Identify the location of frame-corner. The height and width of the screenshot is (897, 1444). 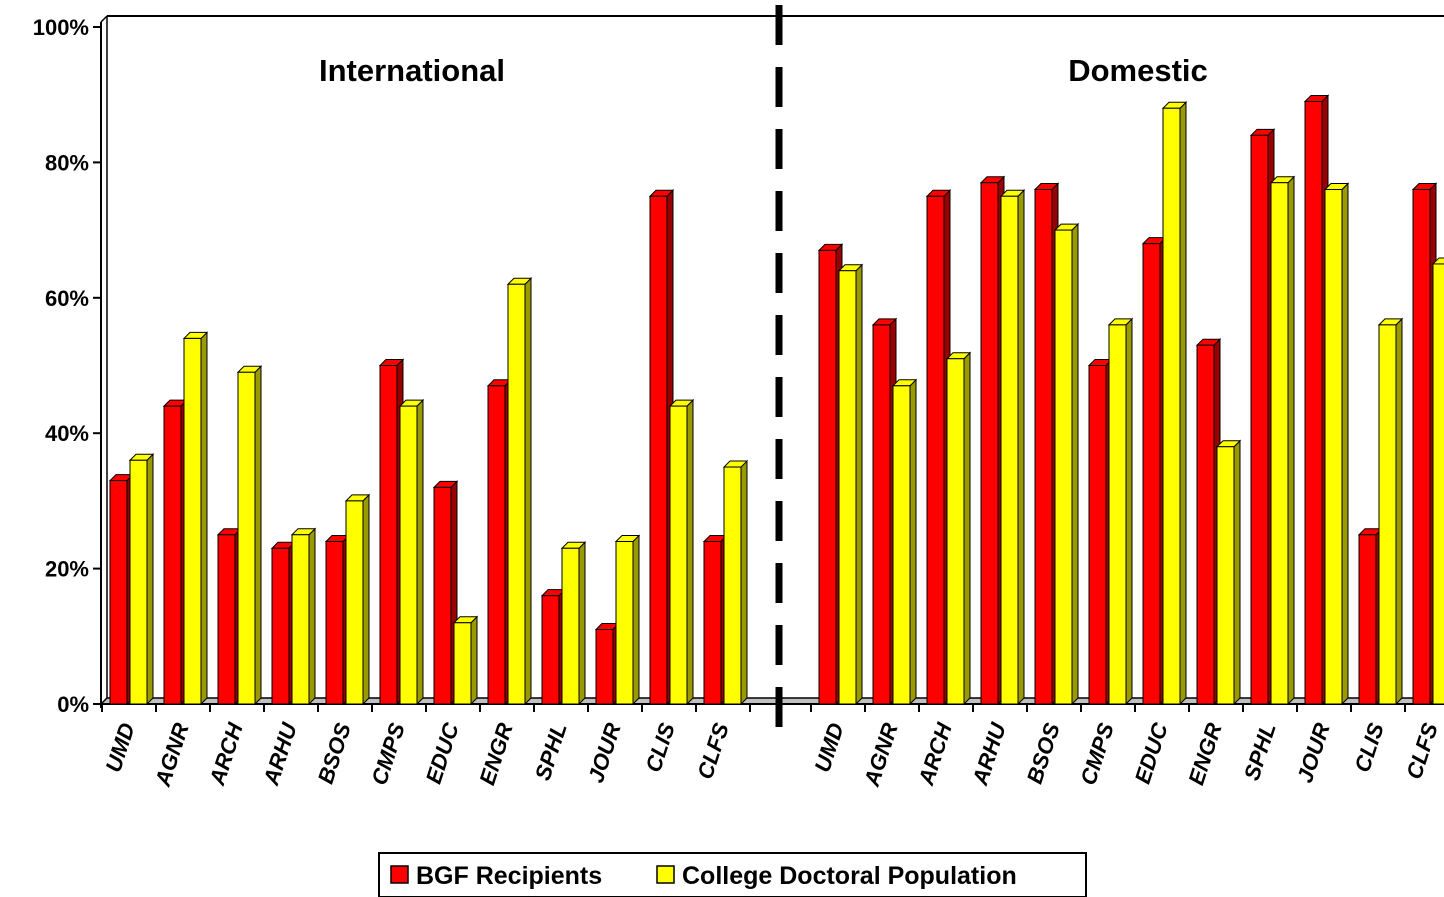
(104, 19).